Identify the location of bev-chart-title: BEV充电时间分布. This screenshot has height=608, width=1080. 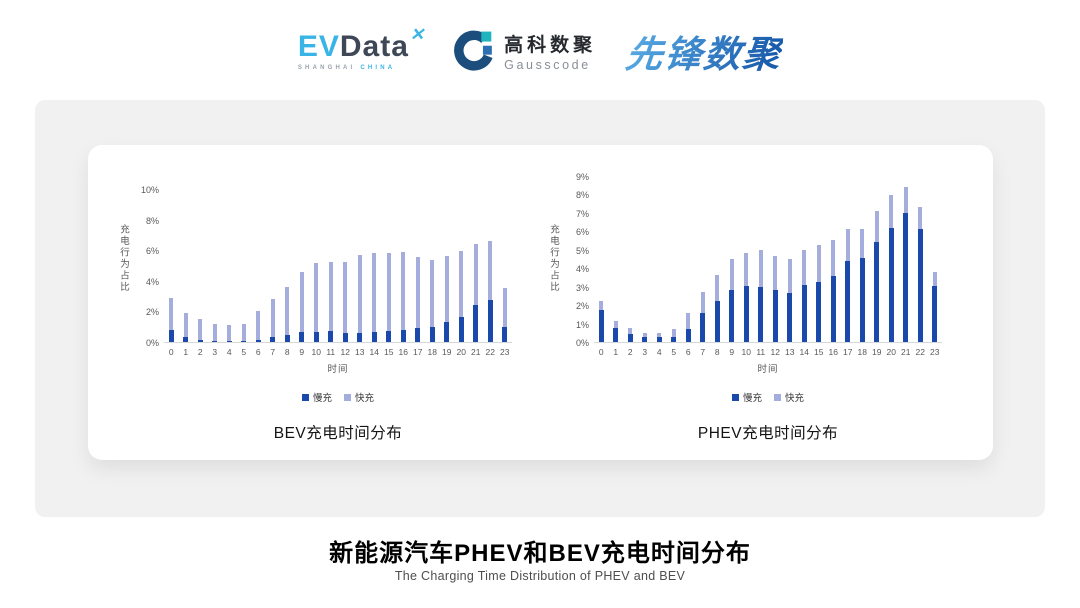
(338, 433).